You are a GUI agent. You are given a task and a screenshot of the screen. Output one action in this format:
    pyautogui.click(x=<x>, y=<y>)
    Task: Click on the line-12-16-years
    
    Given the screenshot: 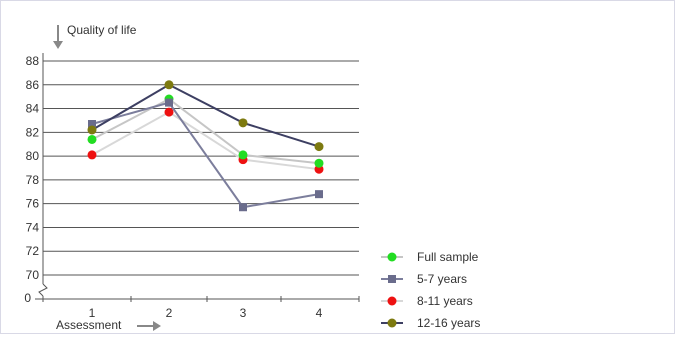 What is the action you would take?
    pyautogui.click(x=205, y=115)
    